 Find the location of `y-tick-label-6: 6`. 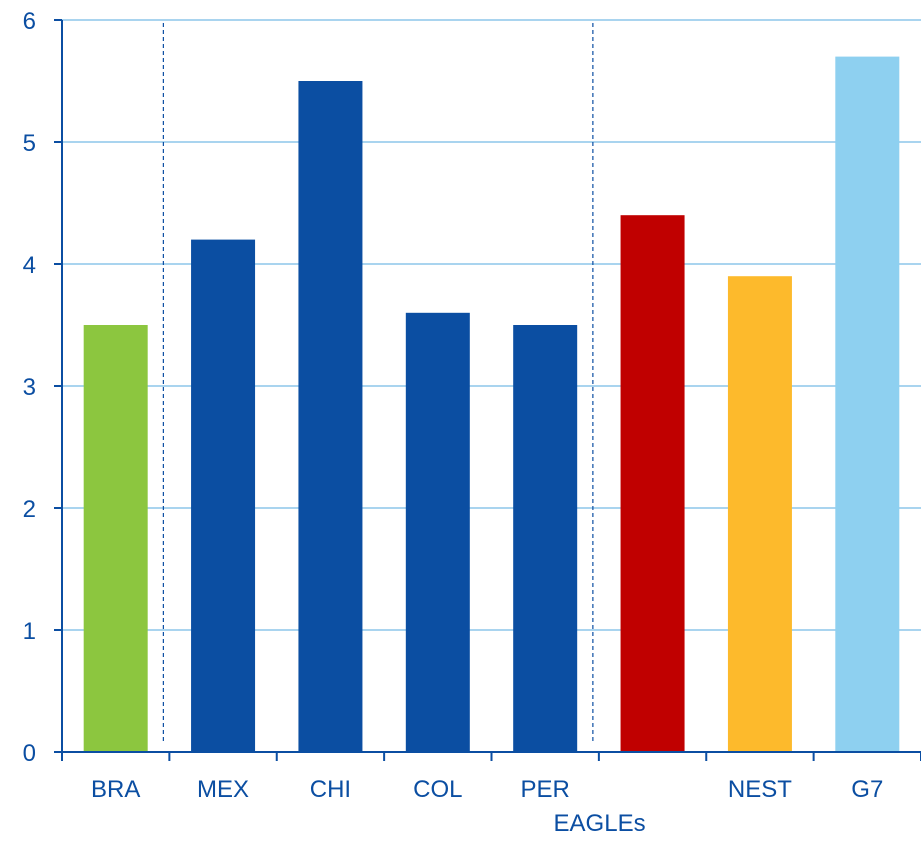

y-tick-label-6: 6 is located at coordinates (29, 21).